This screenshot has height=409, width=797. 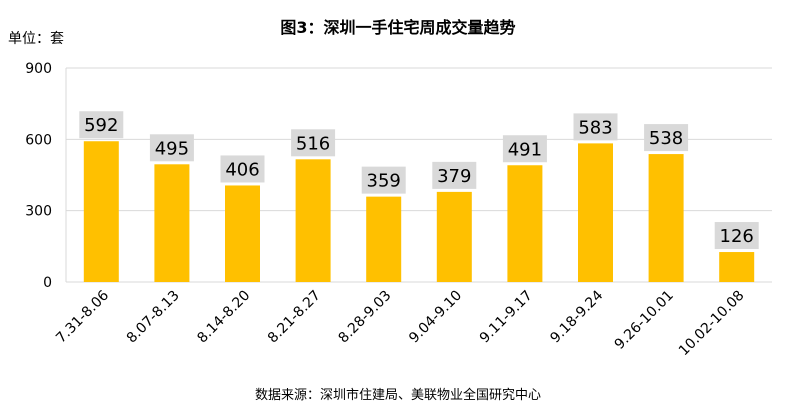 I want to click on data-label: 495, so click(x=172, y=148).